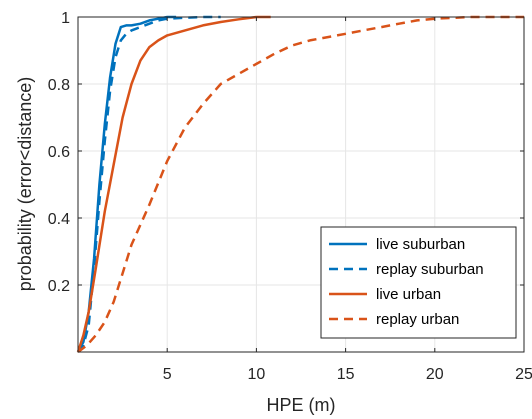 Image resolution: width=532 pixels, height=419 pixels. Describe the element at coordinates (408, 294) in the screenshot. I see `legend-label: live urban` at that location.